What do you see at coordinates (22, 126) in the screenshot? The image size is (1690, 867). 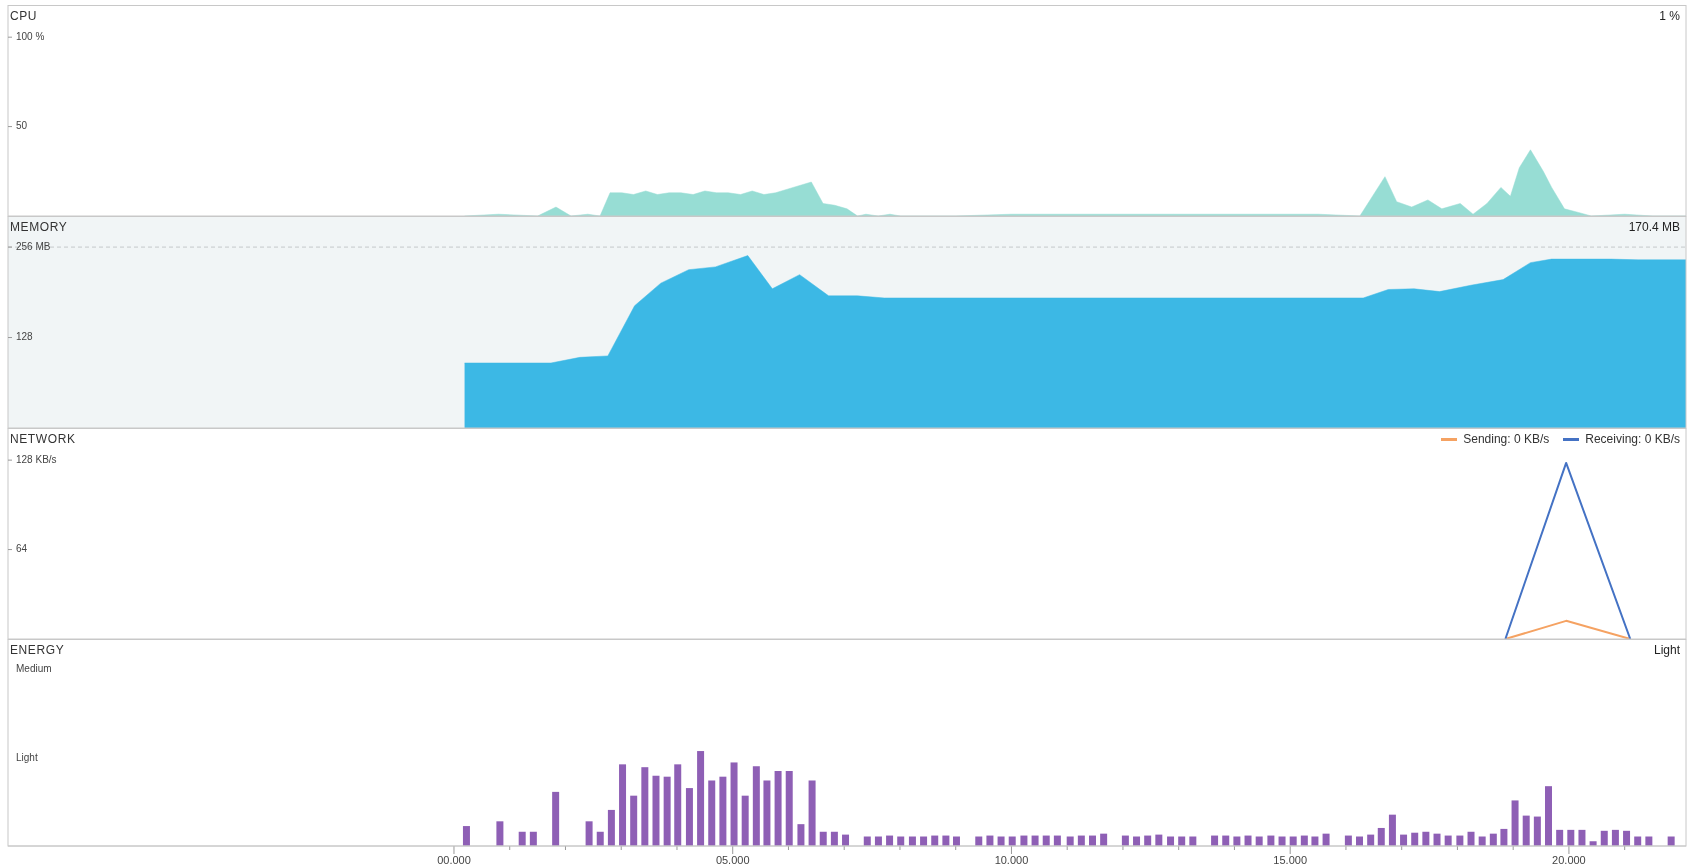 I see `y-tick-label: 50` at bounding box center [22, 126].